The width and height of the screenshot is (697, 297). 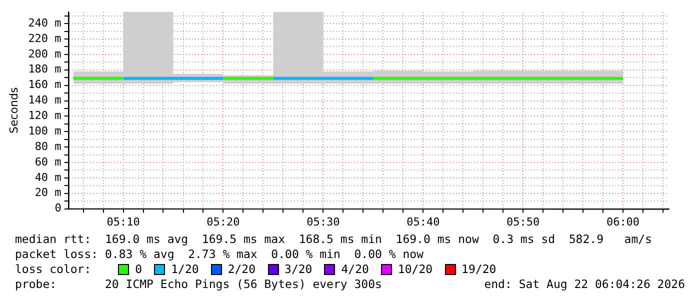 What do you see at coordinates (45, 100) in the screenshot?
I see `y-tick-label: 140 m` at bounding box center [45, 100].